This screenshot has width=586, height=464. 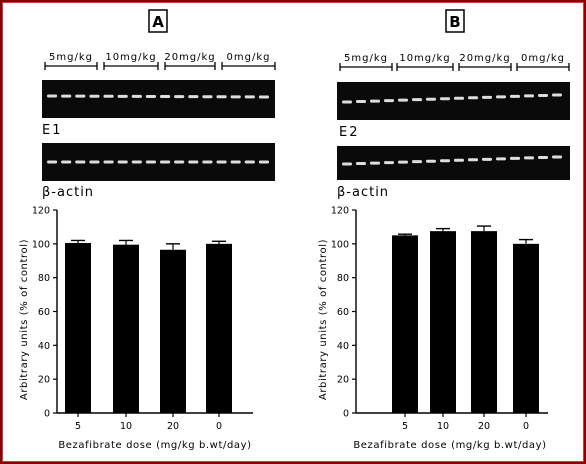 What do you see at coordinates (363, 192) in the screenshot?
I see `panel-b-actin-label: β-actin` at bounding box center [363, 192].